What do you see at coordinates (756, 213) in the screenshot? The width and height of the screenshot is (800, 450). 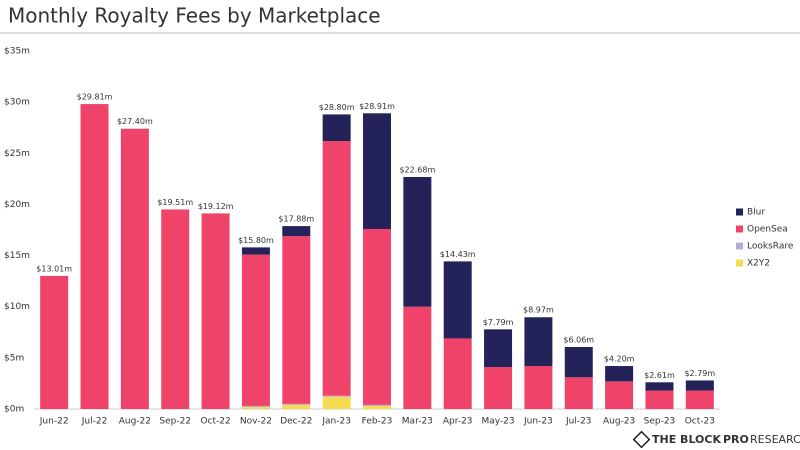 I see `legend-label: Blur` at bounding box center [756, 213].